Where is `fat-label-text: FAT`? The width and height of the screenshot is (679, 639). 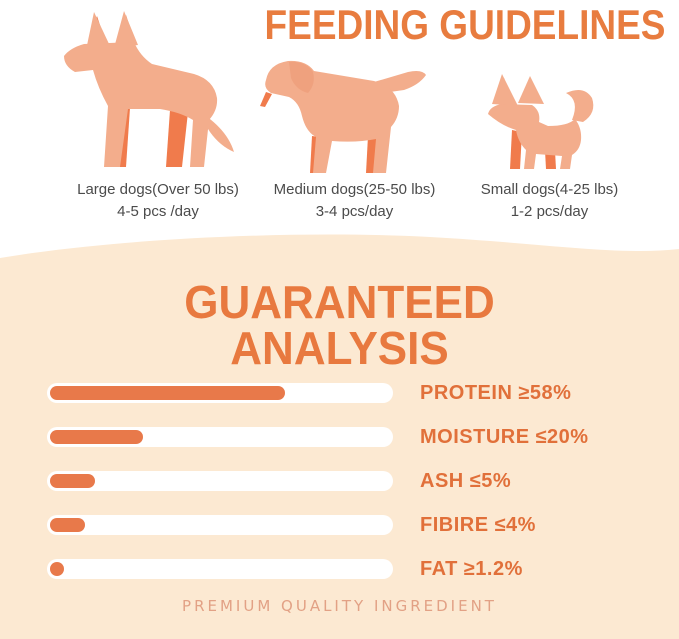
fat-label-text: FAT is located at coordinates (439, 568).